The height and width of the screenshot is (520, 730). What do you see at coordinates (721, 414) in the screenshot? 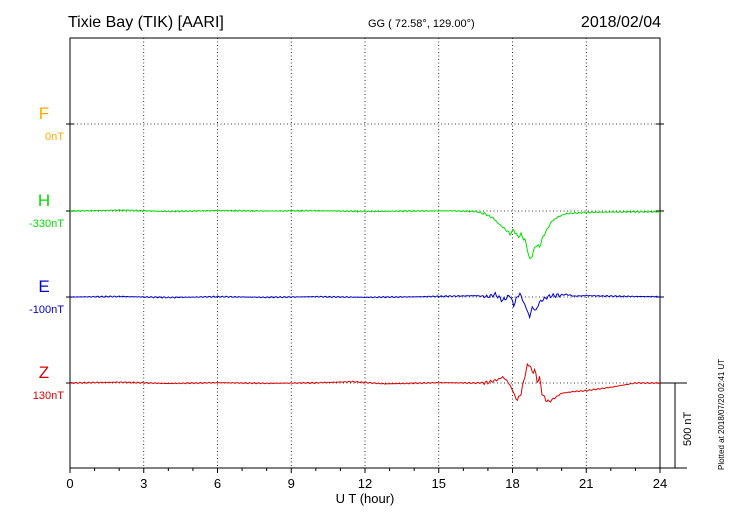
I see `plotted-note: Plotted at 2018/07/20 02:41 UT` at bounding box center [721, 414].